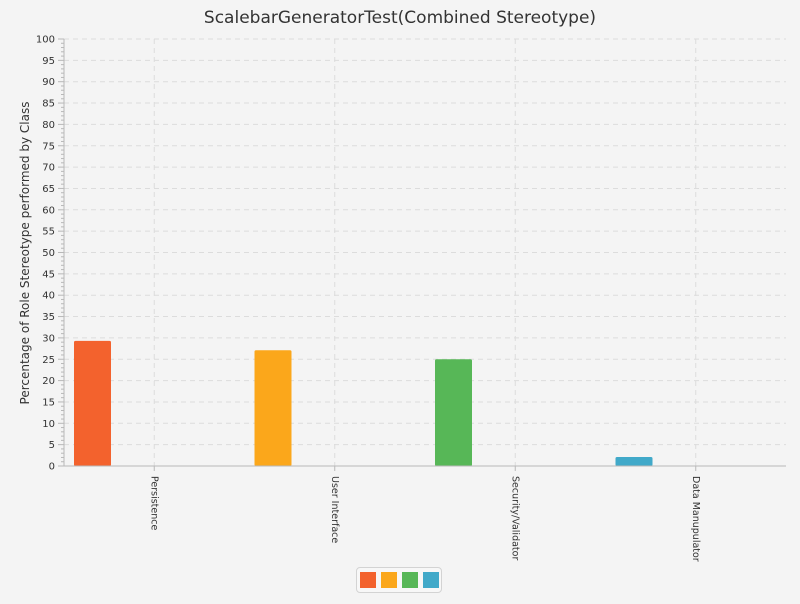 This screenshot has width=800, height=604. I want to click on x-category-label: Data Manupulator, so click(695, 519).